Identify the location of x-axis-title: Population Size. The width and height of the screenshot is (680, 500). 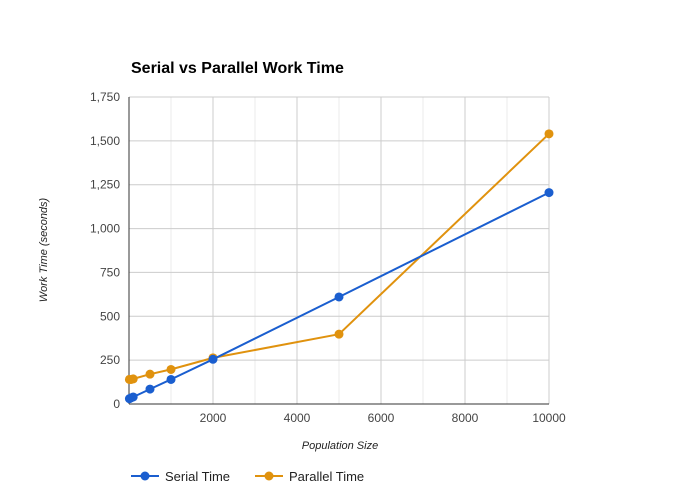
(340, 446).